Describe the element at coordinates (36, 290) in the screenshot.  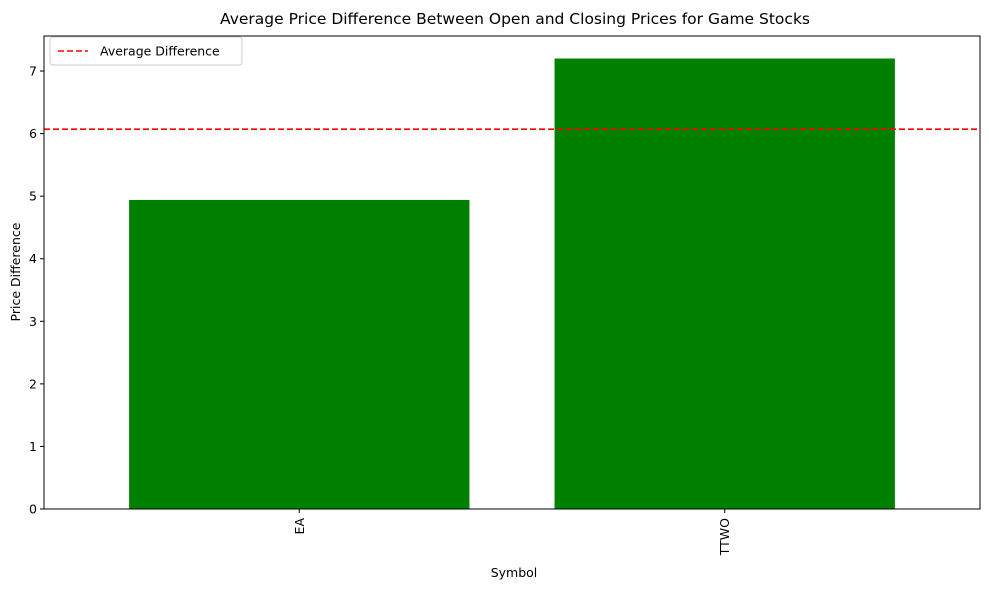
I see `y-axis-ticks: 0 1 2 3 4 5 6 7` at that location.